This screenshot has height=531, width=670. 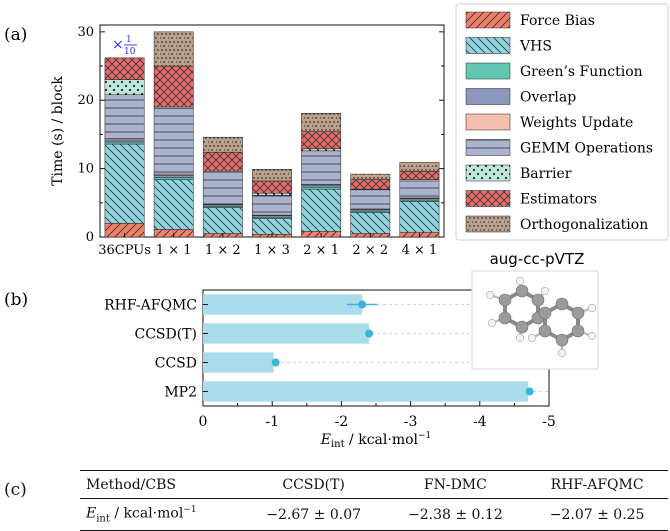 What do you see at coordinates (548, 98) in the screenshot?
I see `legend-label: Overlap` at bounding box center [548, 98].